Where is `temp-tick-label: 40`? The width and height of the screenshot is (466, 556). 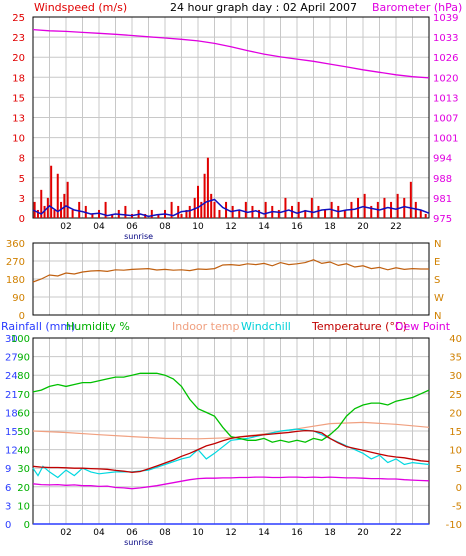
temp-tick-label: 40 is located at coordinates (455, 339).